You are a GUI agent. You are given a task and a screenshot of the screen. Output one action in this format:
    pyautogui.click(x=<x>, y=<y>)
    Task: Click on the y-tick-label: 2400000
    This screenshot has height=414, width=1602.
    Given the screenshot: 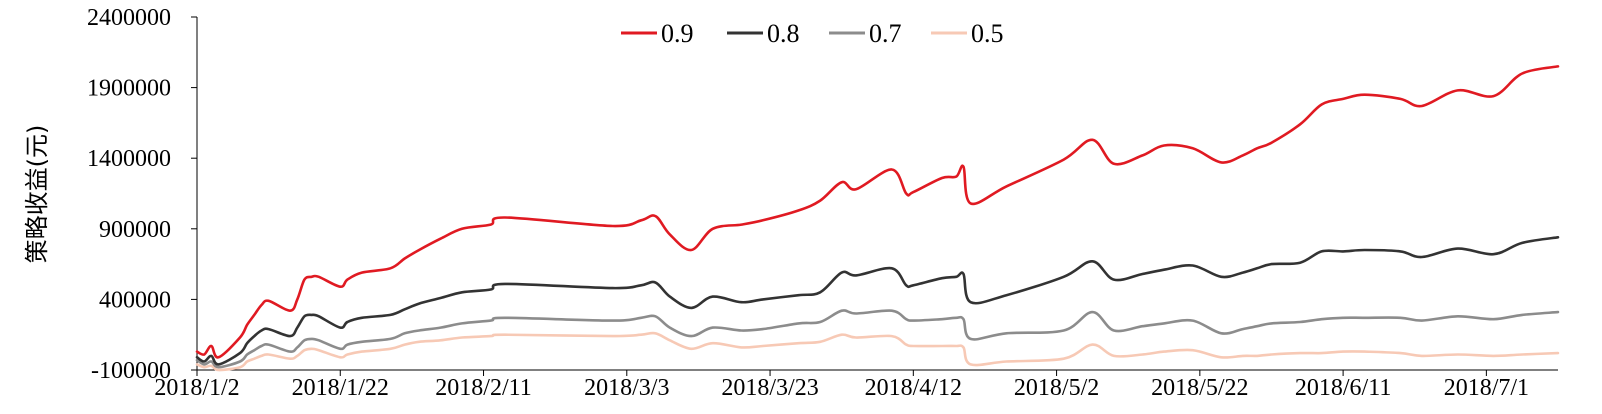 What is the action you would take?
    pyautogui.click(x=129, y=18)
    